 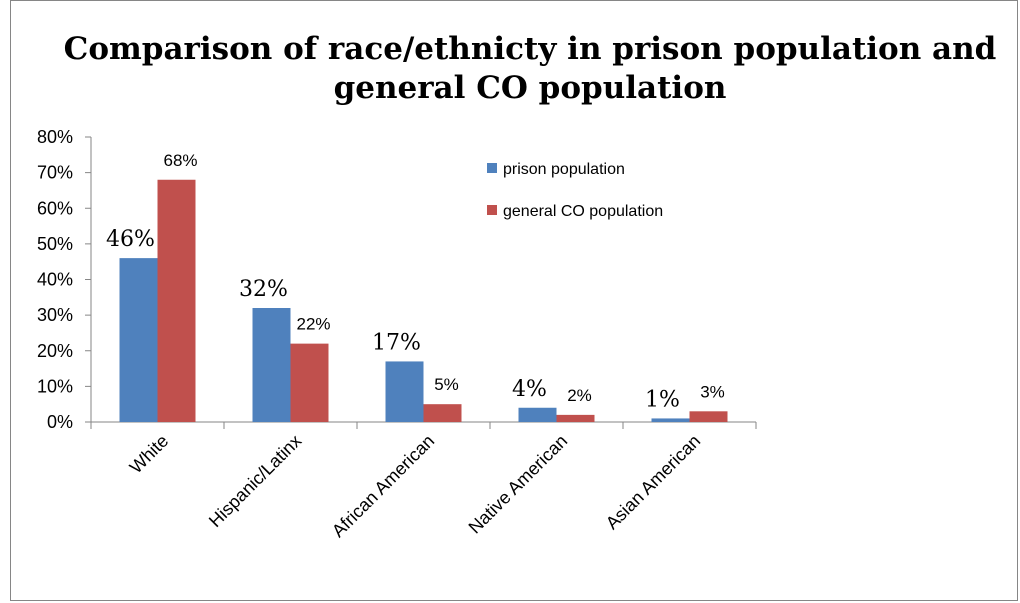 I want to click on data-label: 4%, so click(x=529, y=389).